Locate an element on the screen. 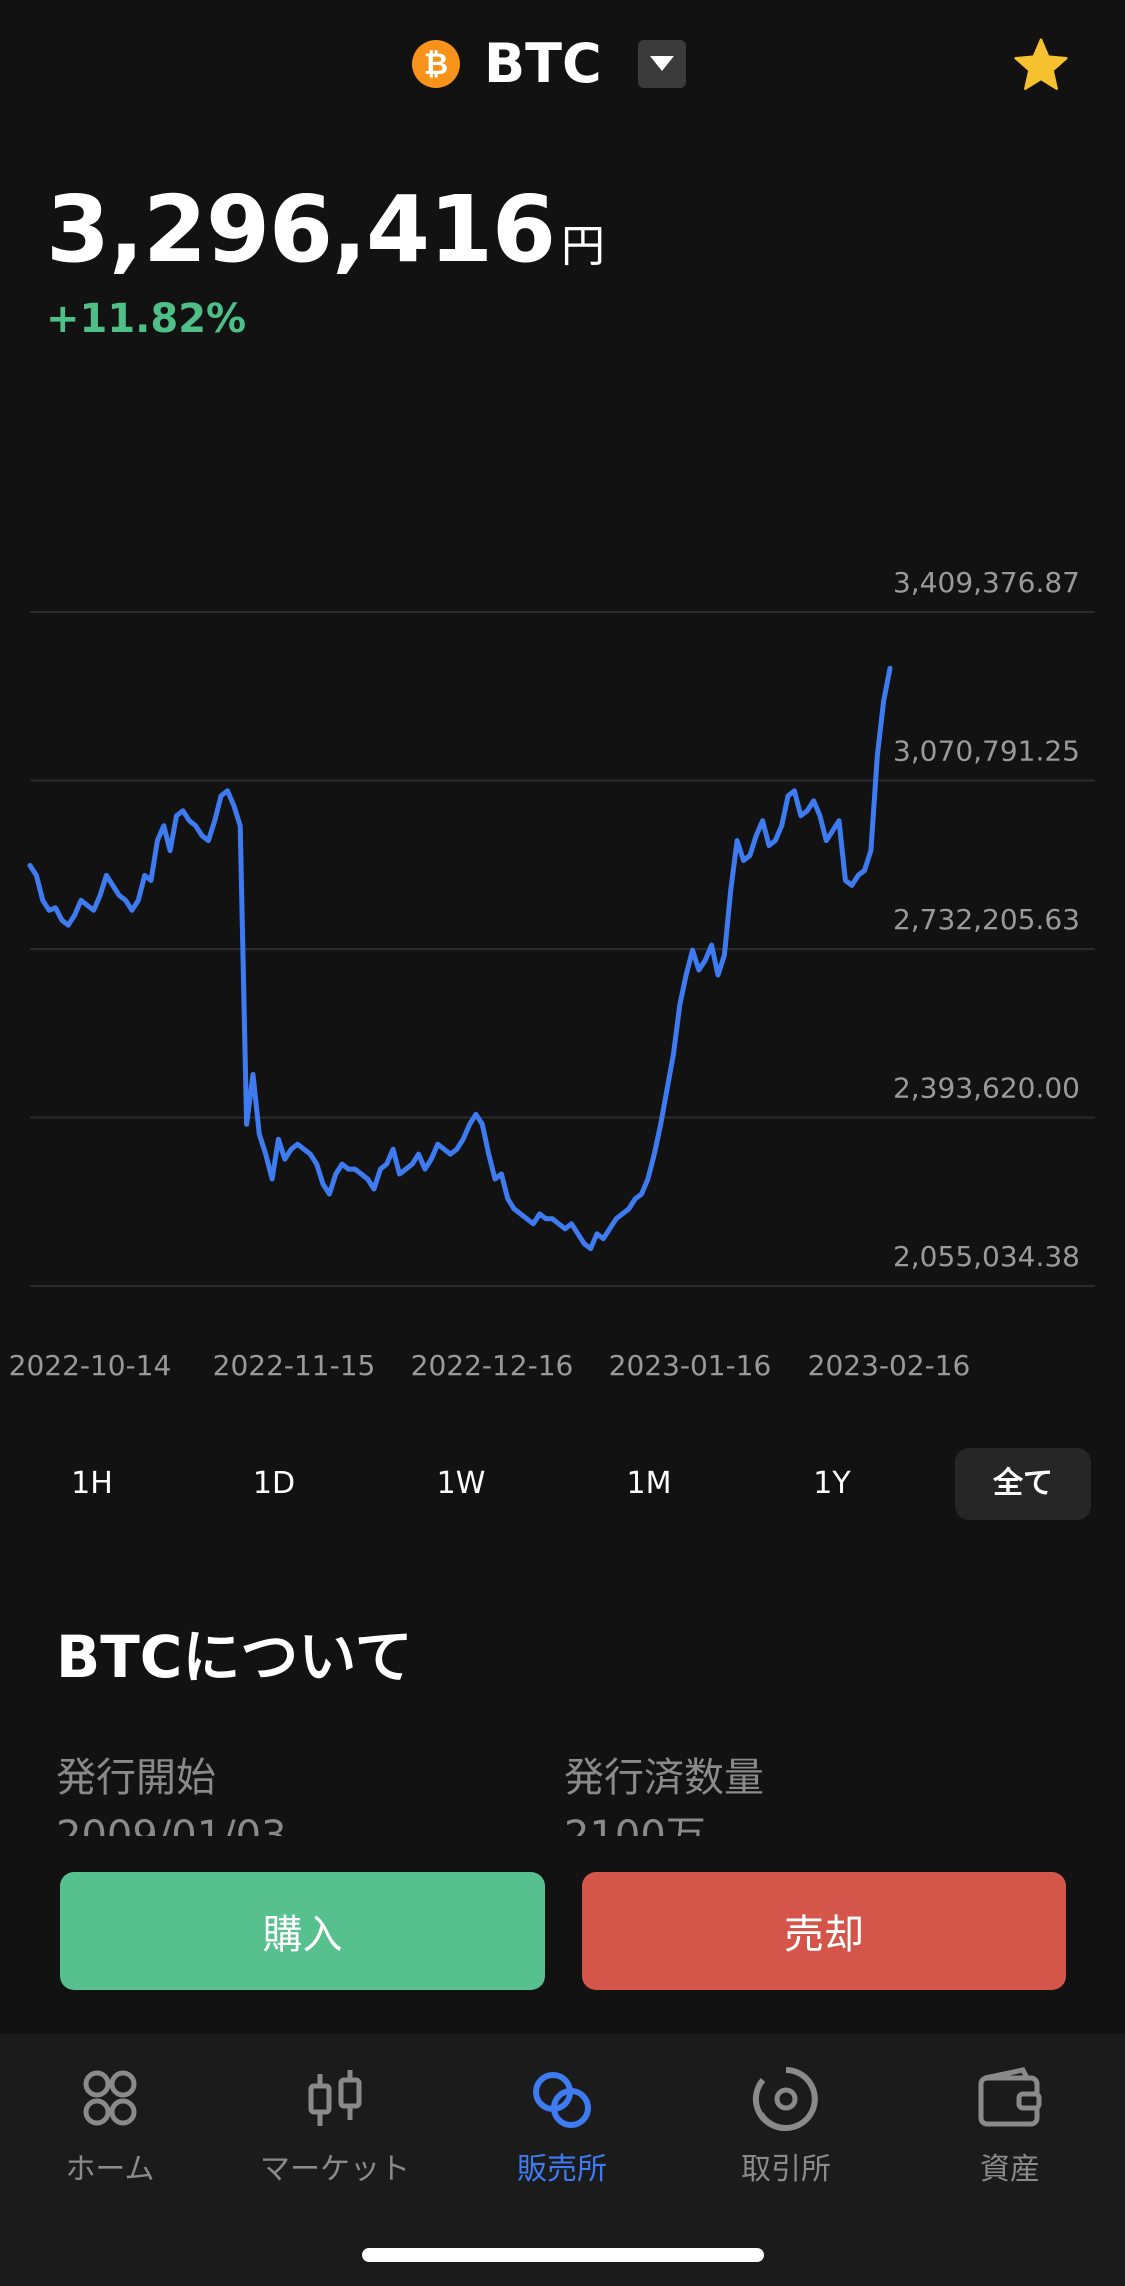 Image resolution: width=1125 pixels, height=2286 pixels. sell-button: 売却 is located at coordinates (824, 1931).